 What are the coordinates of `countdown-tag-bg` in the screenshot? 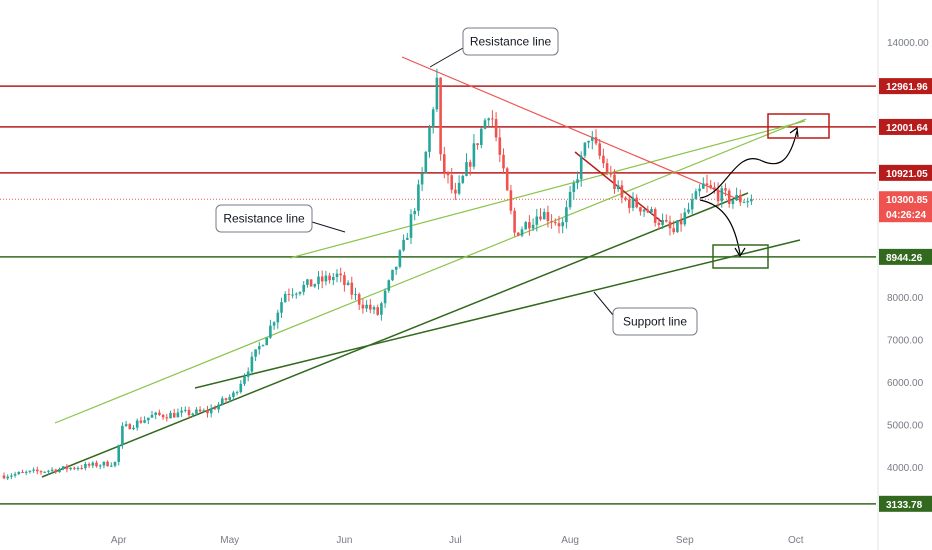 It's located at (905, 214).